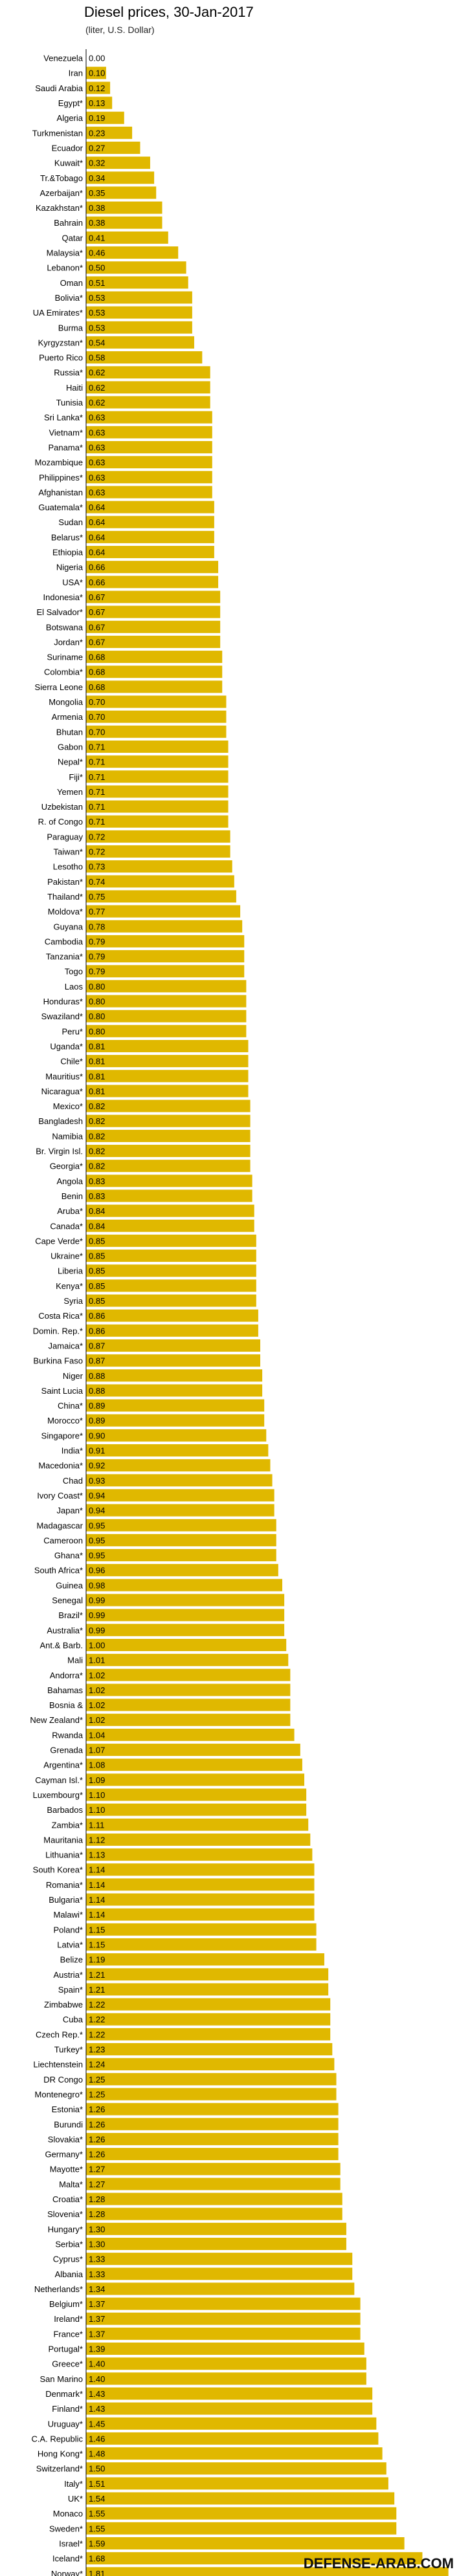 This screenshot has height=2576, width=459. What do you see at coordinates (97, 2050) in the screenshot?
I see `value-label: 1.23` at bounding box center [97, 2050].